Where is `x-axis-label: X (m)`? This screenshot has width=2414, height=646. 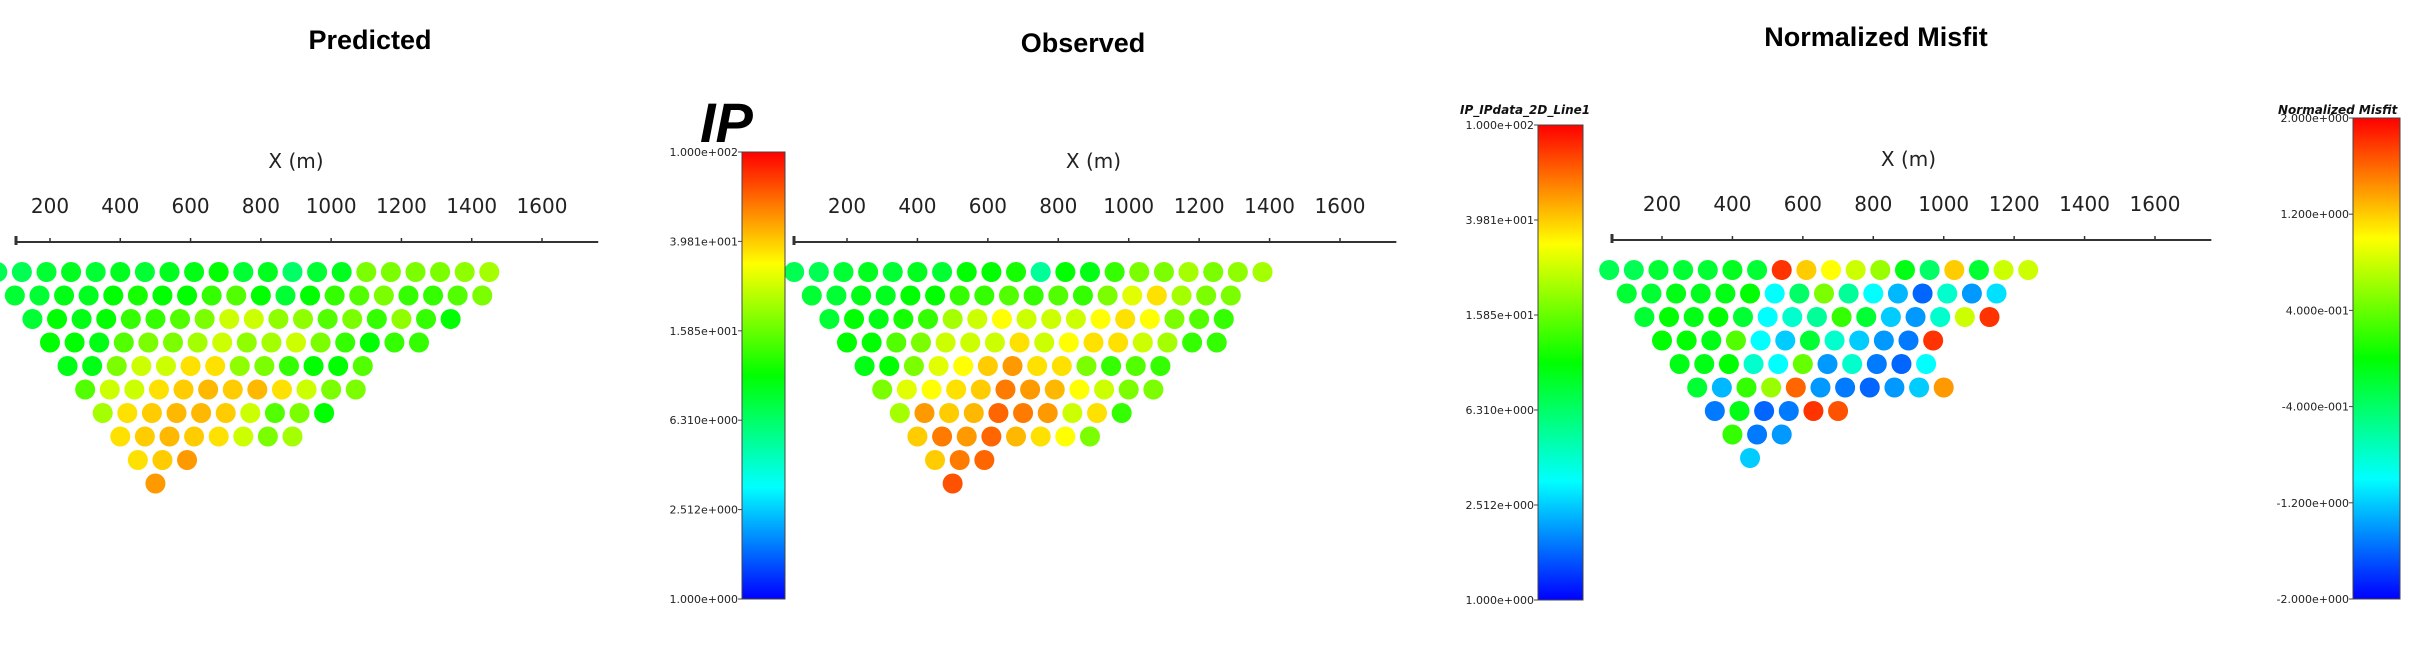 x-axis-label: X (m) is located at coordinates (295, 161).